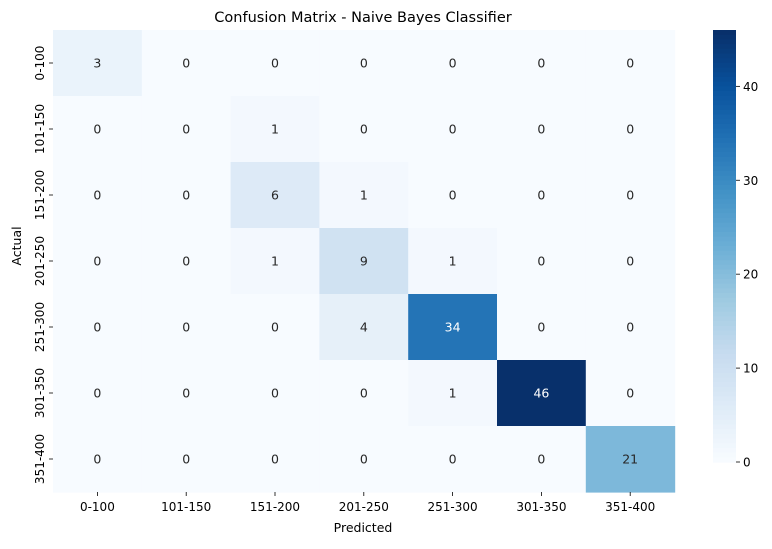 The image size is (772, 549). What do you see at coordinates (630, 507) in the screenshot?
I see `x-tick-label: 351-400` at bounding box center [630, 507].